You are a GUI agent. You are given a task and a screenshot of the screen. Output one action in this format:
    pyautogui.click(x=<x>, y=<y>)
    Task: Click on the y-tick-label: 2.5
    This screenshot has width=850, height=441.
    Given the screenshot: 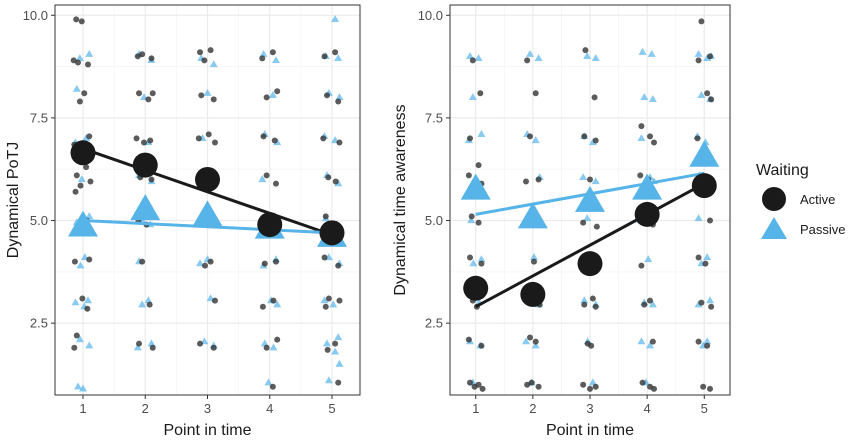 What is the action you would take?
    pyautogui.click(x=434, y=323)
    